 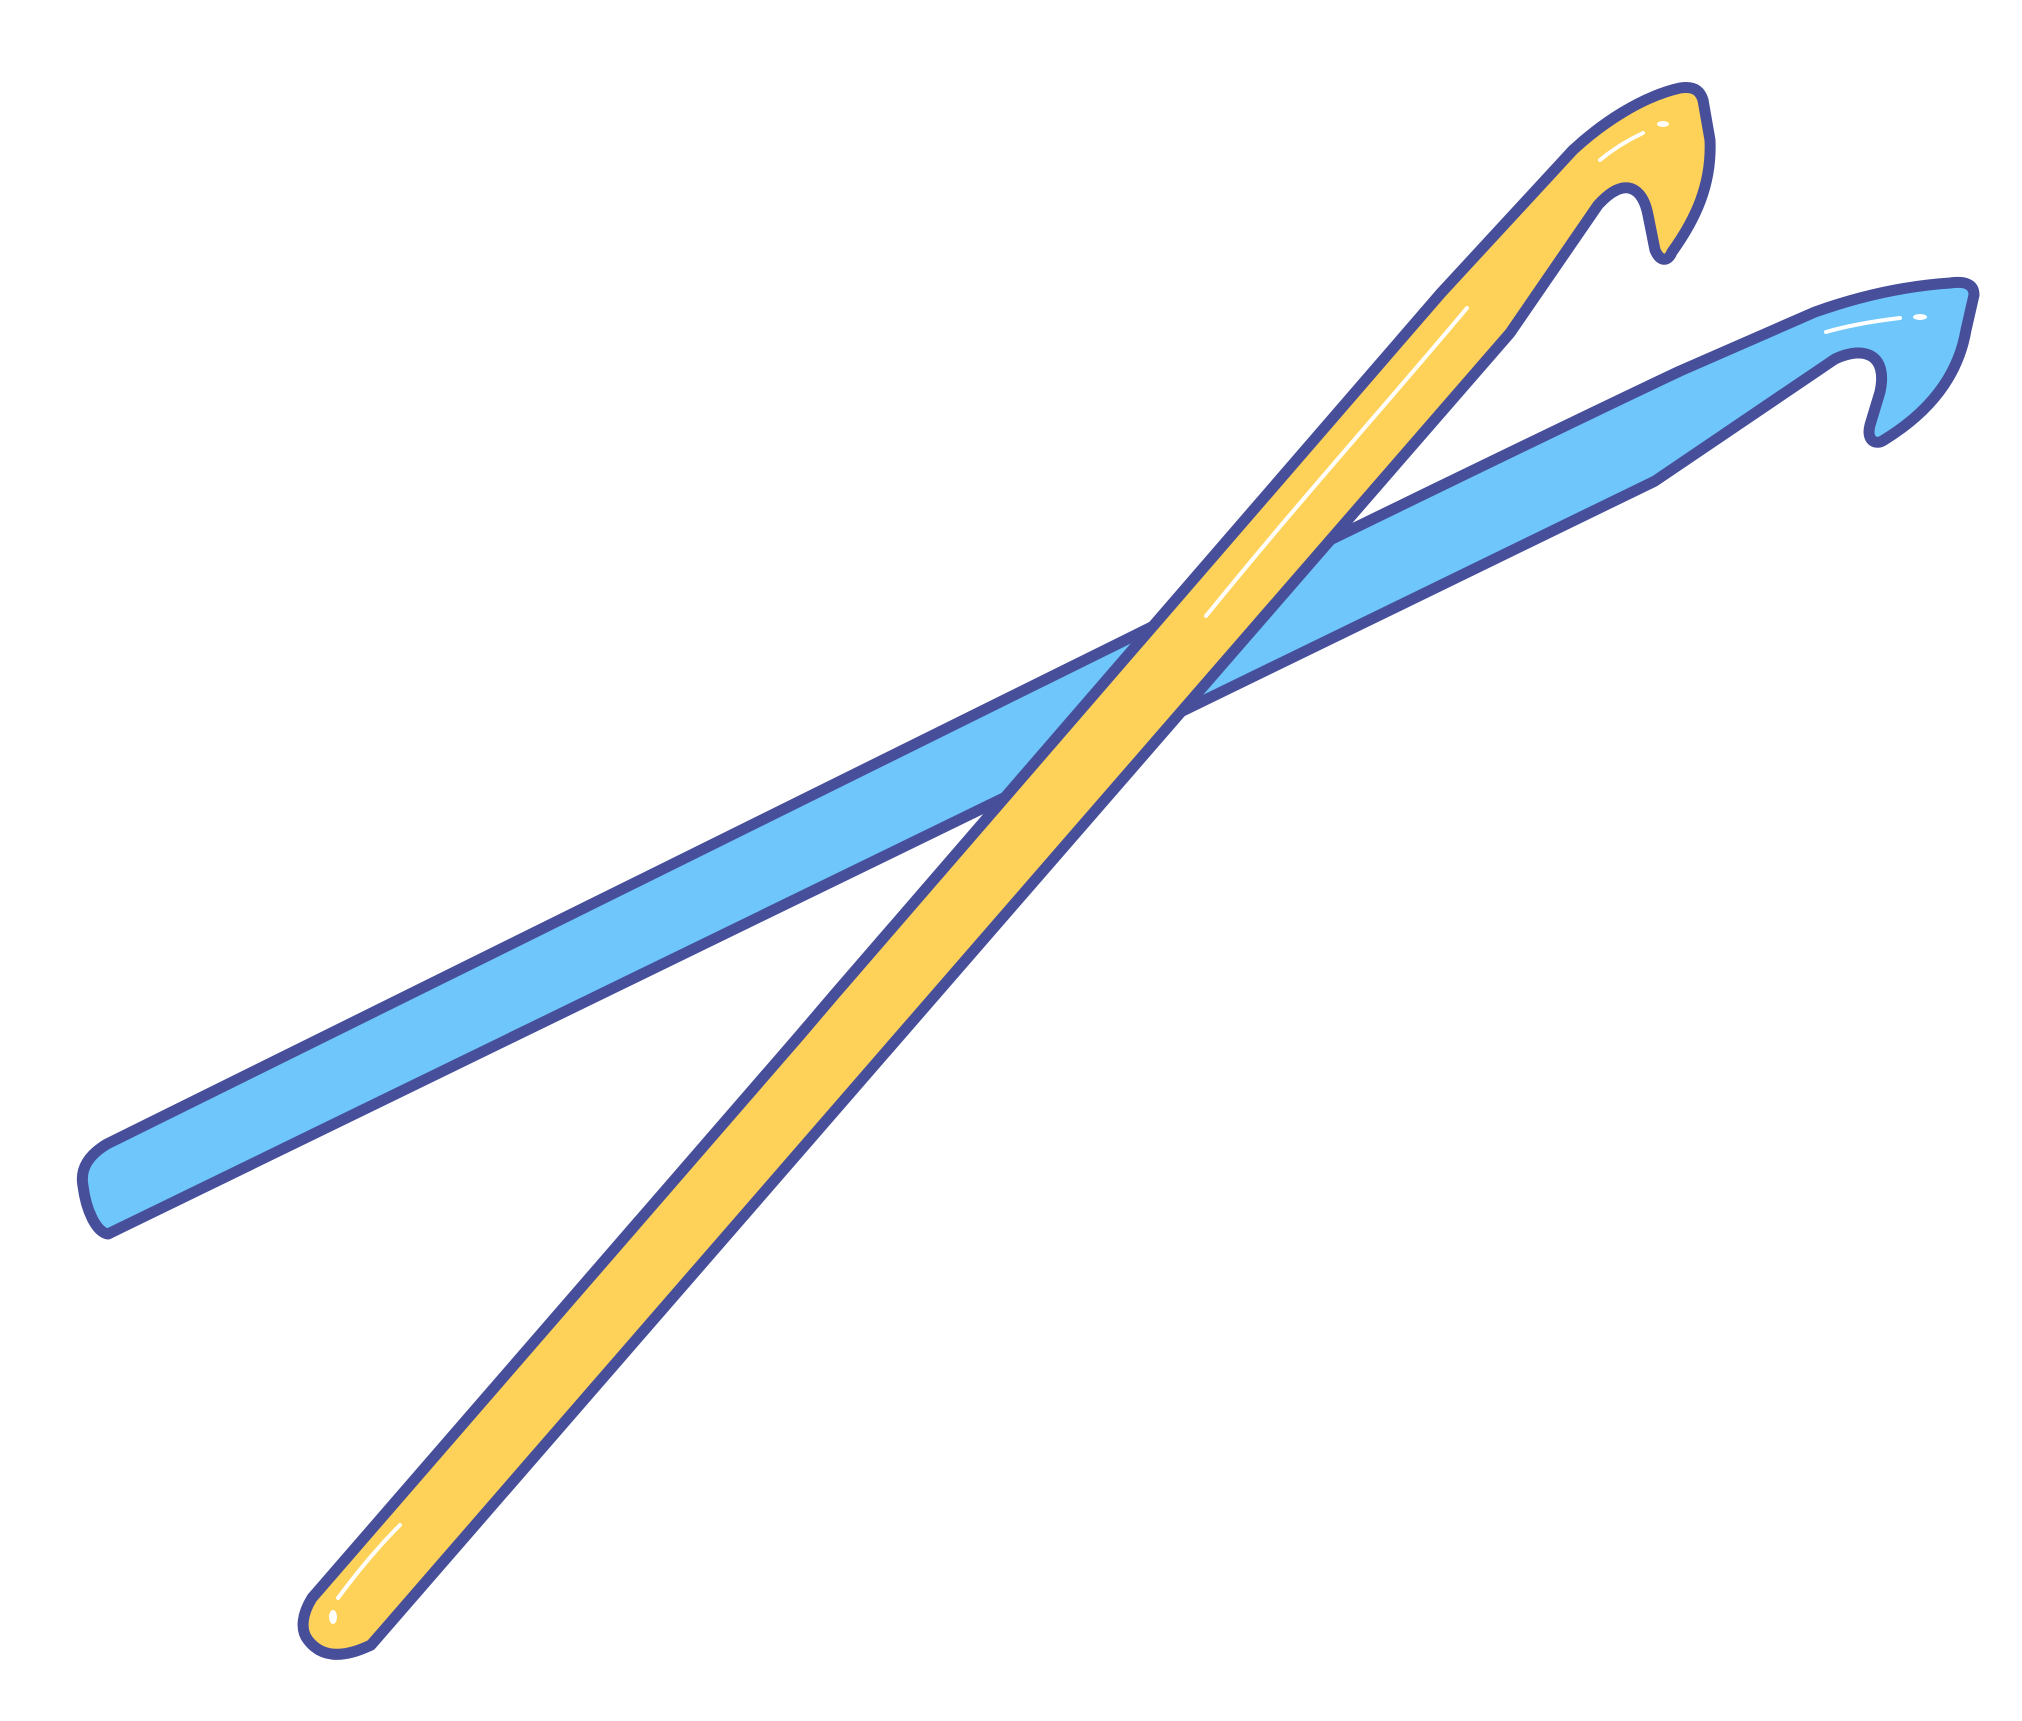 What do you see at coordinates (1863, 325) in the screenshot?
I see `blue-hook-highlight-tip` at bounding box center [1863, 325].